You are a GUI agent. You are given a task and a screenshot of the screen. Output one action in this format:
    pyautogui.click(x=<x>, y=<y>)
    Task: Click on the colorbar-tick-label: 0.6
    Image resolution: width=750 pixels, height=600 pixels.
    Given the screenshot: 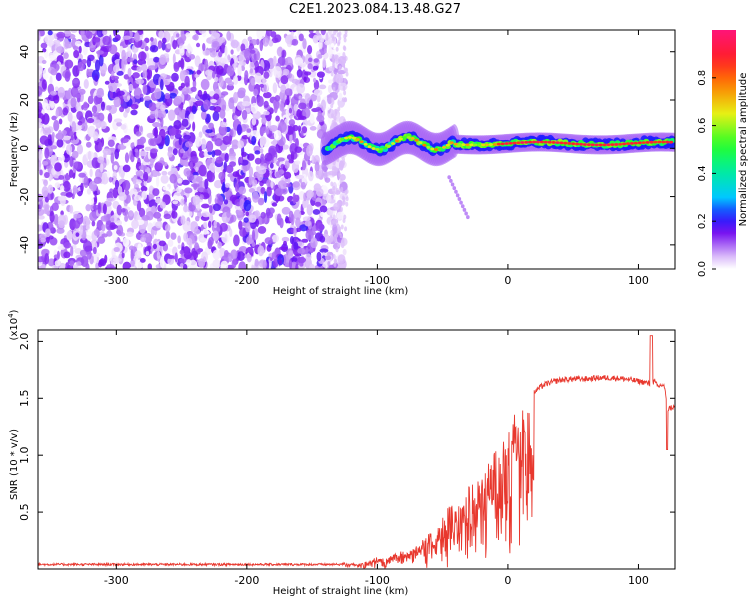 What is the action you would take?
    pyautogui.click(x=702, y=126)
    